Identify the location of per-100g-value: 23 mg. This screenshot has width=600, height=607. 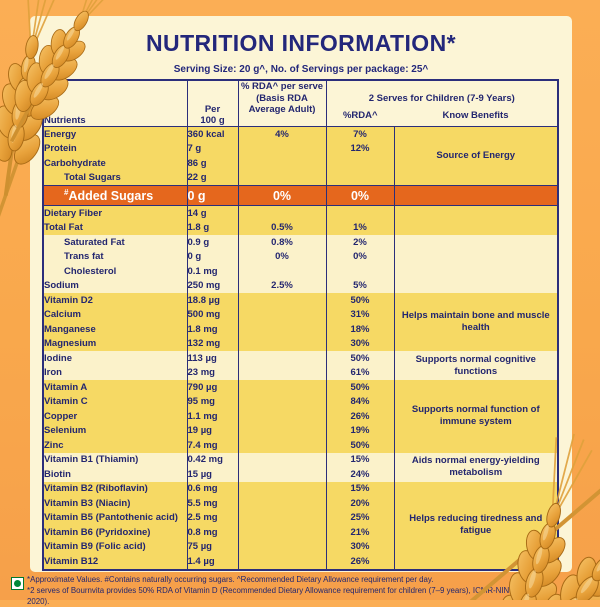
(212, 372).